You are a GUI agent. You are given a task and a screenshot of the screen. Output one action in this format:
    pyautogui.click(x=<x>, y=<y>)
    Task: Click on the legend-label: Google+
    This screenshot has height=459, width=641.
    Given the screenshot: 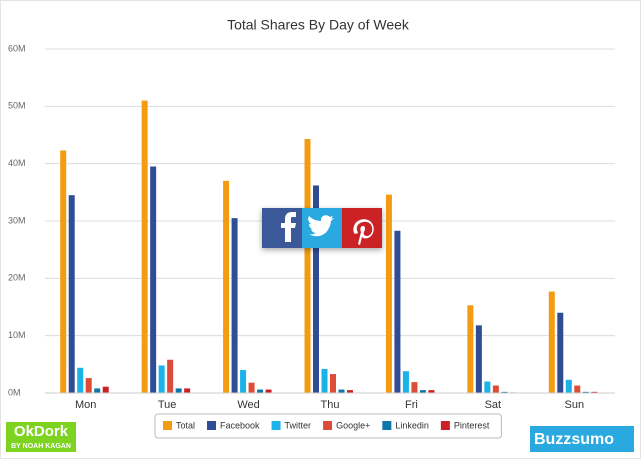 What is the action you would take?
    pyautogui.click(x=353, y=425)
    